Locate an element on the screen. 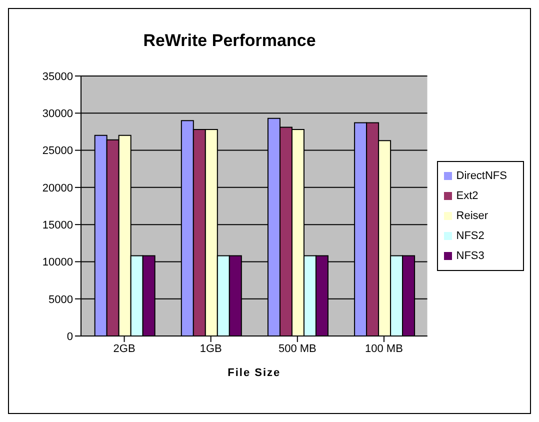 The width and height of the screenshot is (539, 422). x-axis-title: File Size is located at coordinates (254, 373).